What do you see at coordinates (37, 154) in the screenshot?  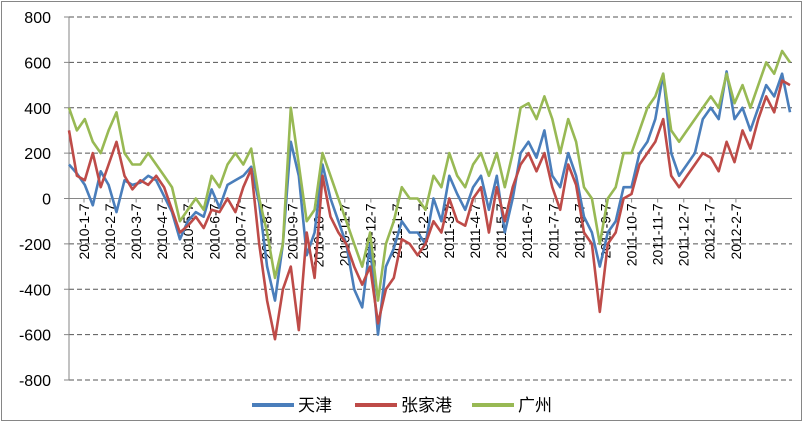 I see `y-tick-label: 200` at bounding box center [37, 154].